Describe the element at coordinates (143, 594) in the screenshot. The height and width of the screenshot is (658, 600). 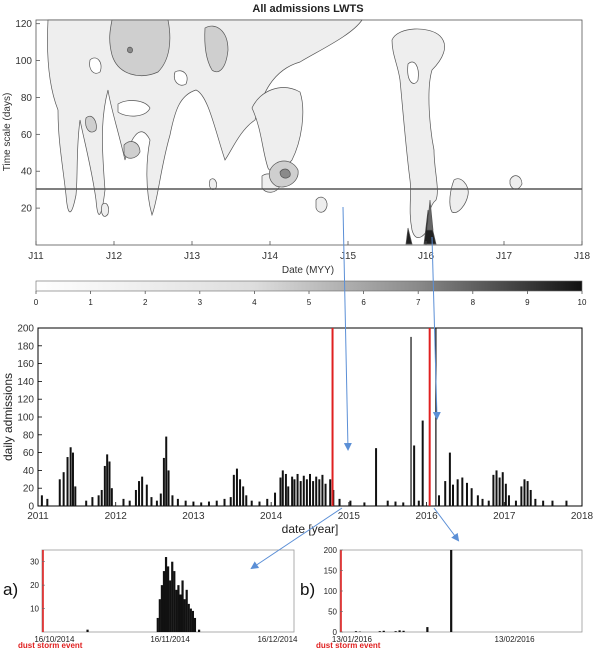
I see `panel-a-bars` at that location.